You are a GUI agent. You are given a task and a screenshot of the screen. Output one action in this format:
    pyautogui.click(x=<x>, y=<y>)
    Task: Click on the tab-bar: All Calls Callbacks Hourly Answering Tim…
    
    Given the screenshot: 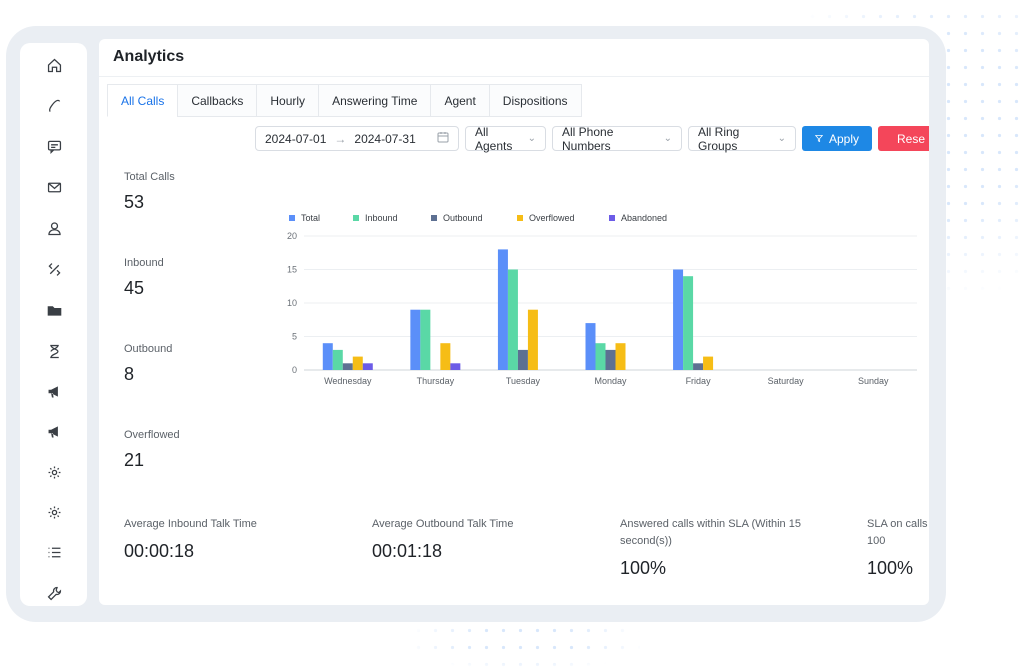 What is the action you would take?
    pyautogui.click(x=344, y=100)
    